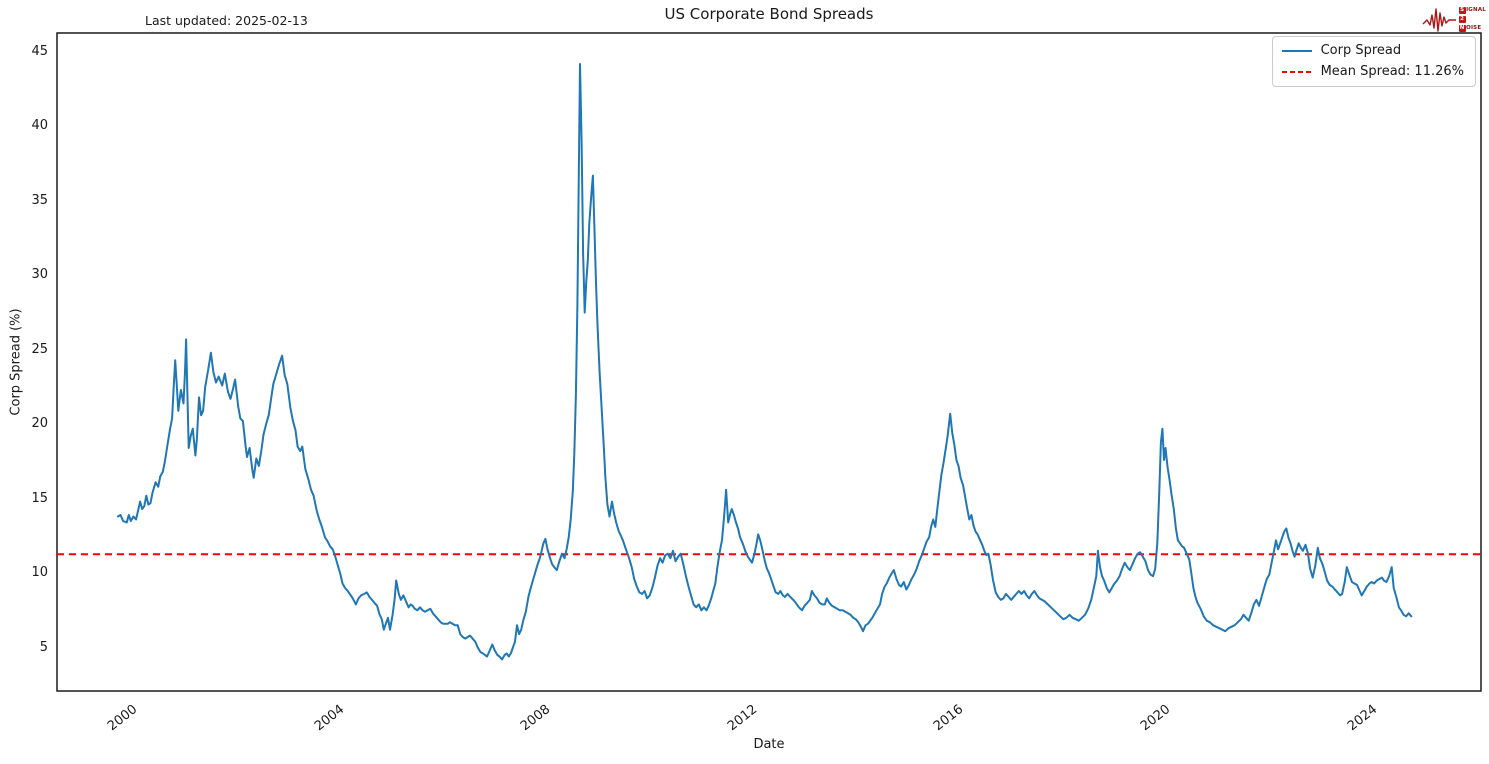 This screenshot has width=1489, height=764. What do you see at coordinates (39, 200) in the screenshot?
I see `y-tick-label: 35` at bounding box center [39, 200].